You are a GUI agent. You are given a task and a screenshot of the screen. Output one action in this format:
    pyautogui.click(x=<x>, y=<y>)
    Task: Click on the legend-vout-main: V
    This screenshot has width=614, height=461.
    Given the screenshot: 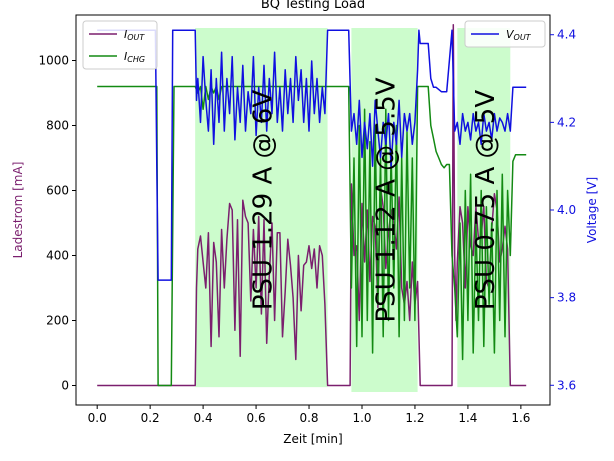 What is the action you would take?
    pyautogui.click(x=510, y=34)
    